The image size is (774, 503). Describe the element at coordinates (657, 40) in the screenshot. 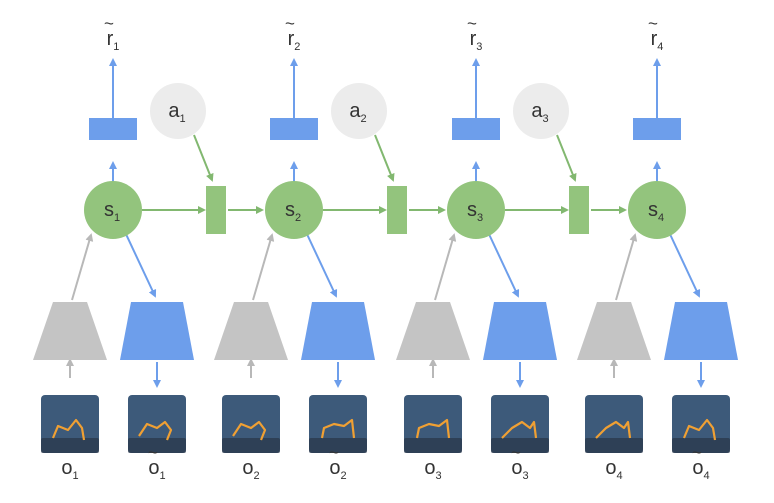

I see `reward-label: r4` at that location.